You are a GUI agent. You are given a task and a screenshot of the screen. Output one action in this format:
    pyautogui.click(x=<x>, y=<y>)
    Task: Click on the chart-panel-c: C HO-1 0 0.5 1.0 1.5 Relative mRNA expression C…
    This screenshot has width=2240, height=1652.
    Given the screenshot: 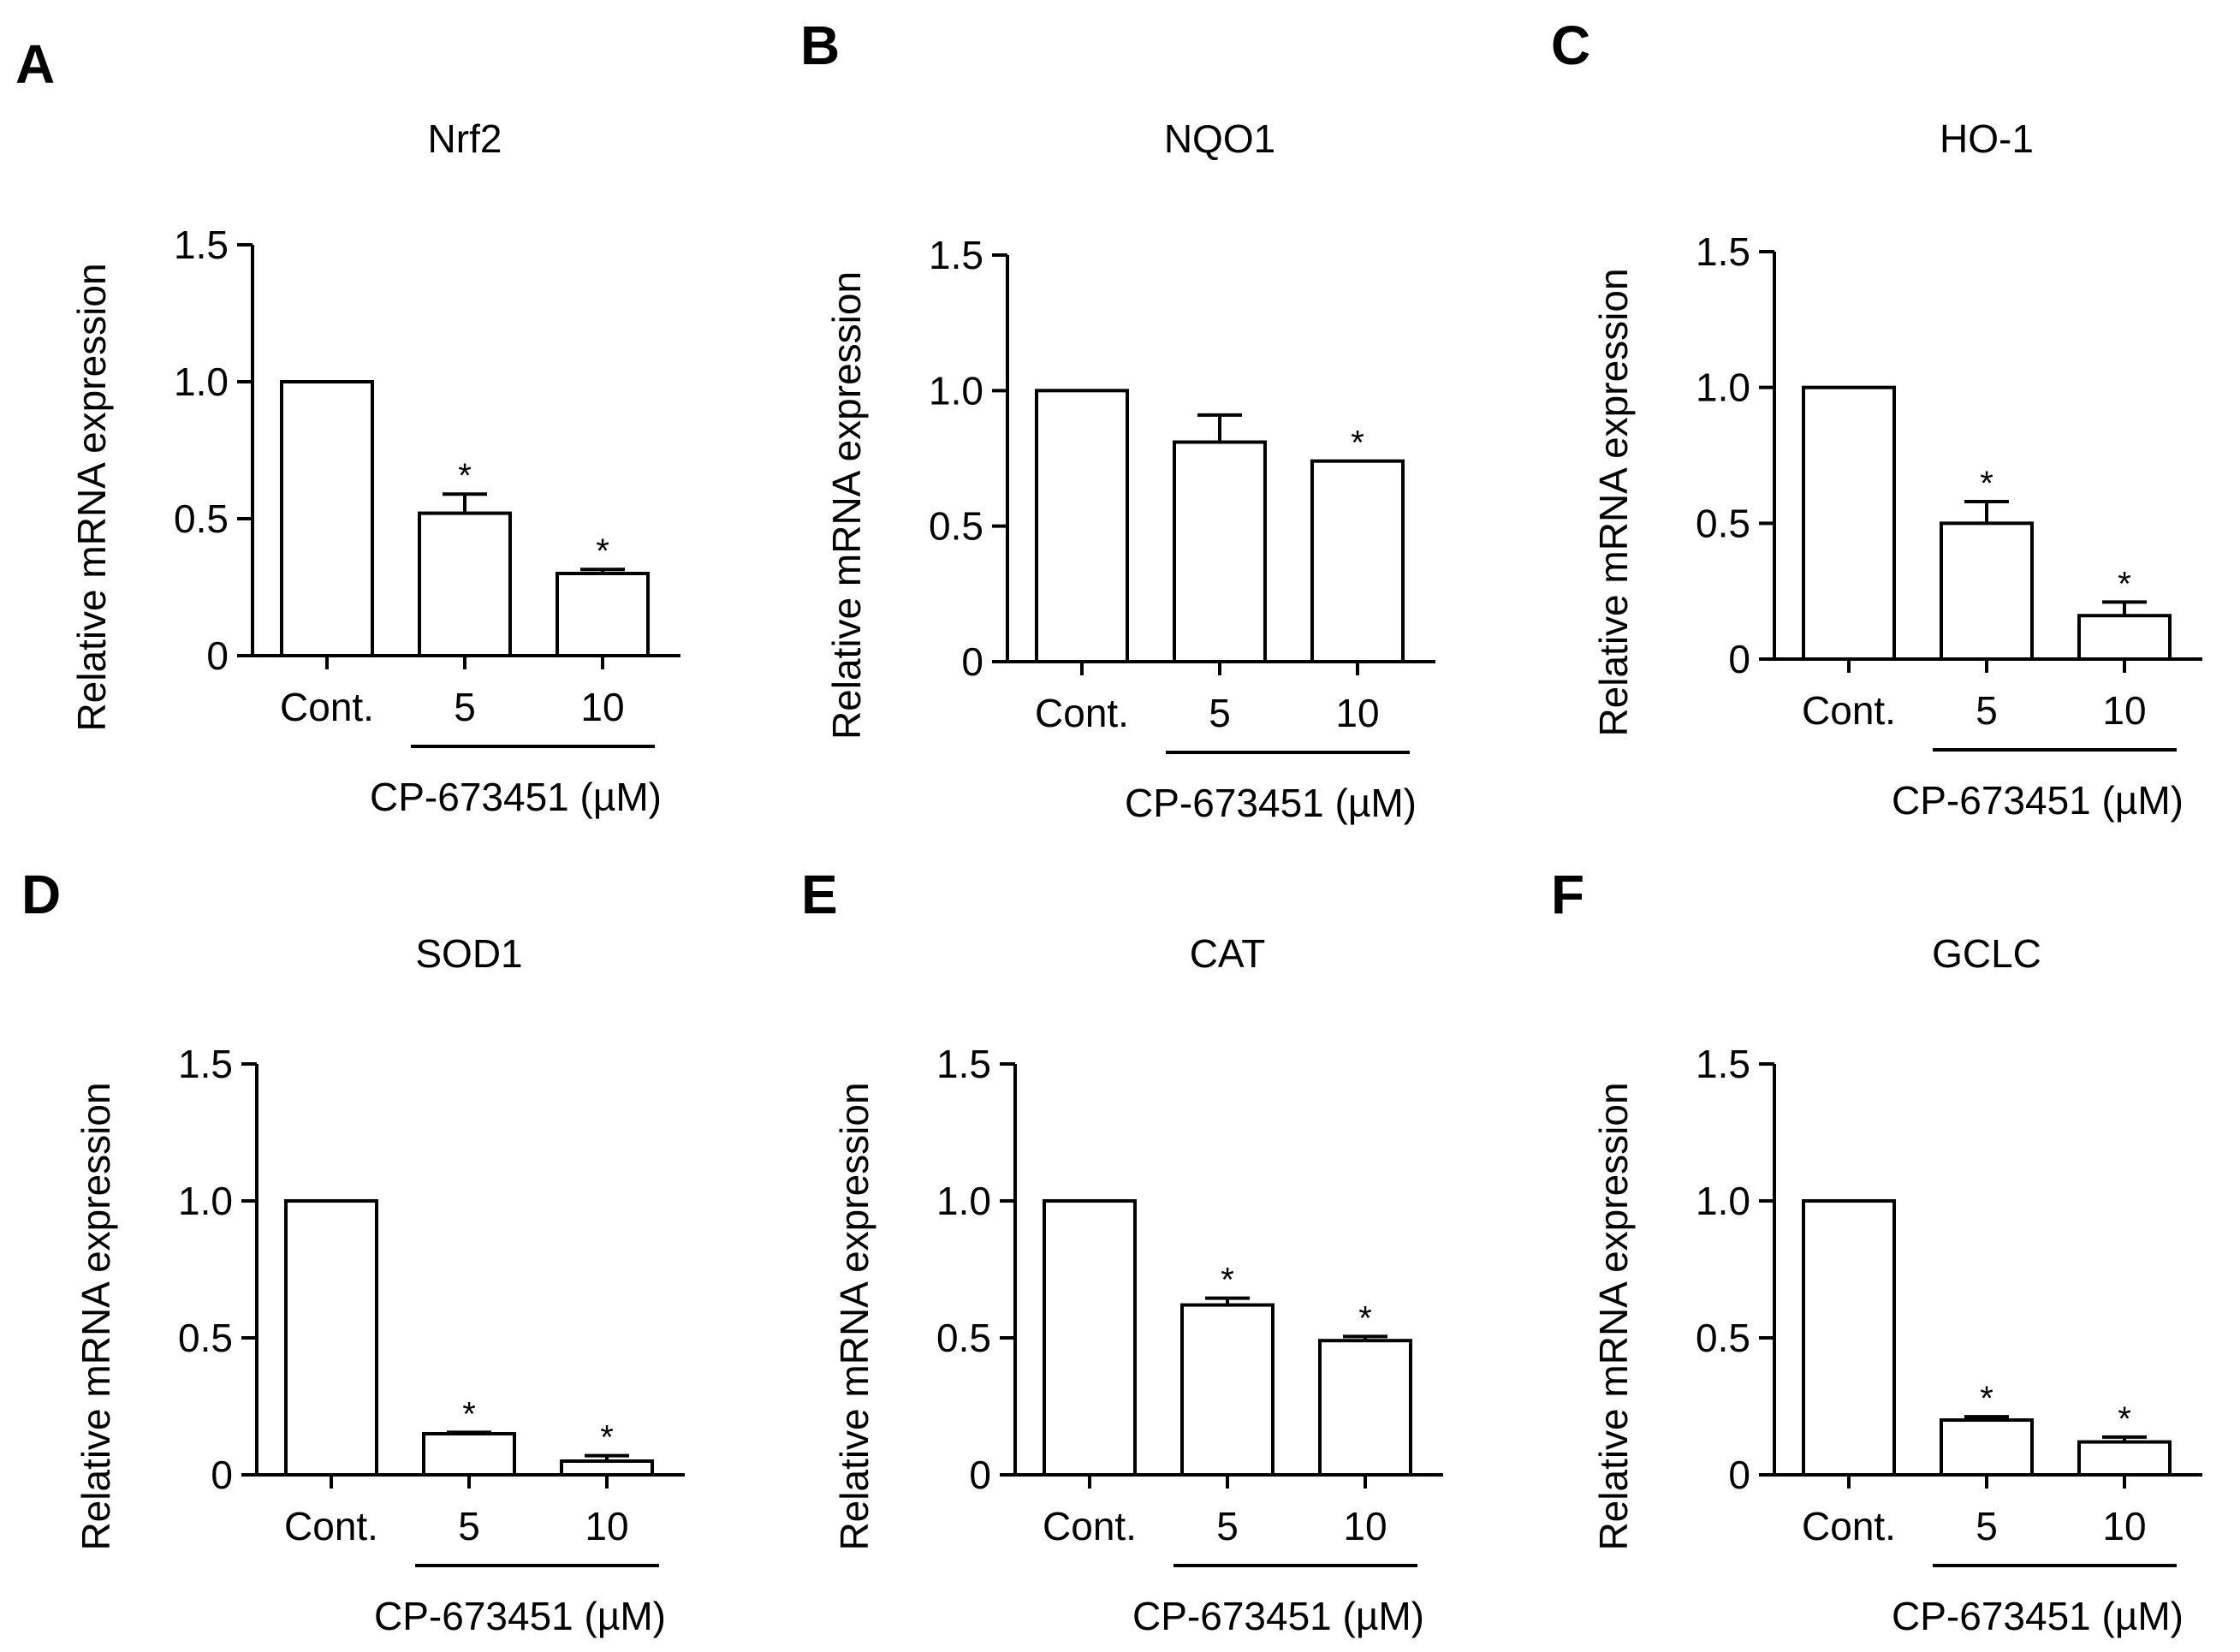 What is the action you would take?
    pyautogui.click(x=1876, y=419)
    